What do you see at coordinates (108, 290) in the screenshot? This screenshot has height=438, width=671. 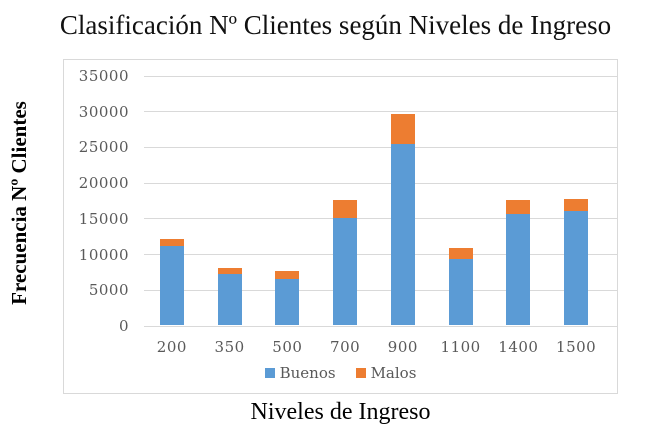 I see `y-tick-label: 5000` at bounding box center [108, 290].